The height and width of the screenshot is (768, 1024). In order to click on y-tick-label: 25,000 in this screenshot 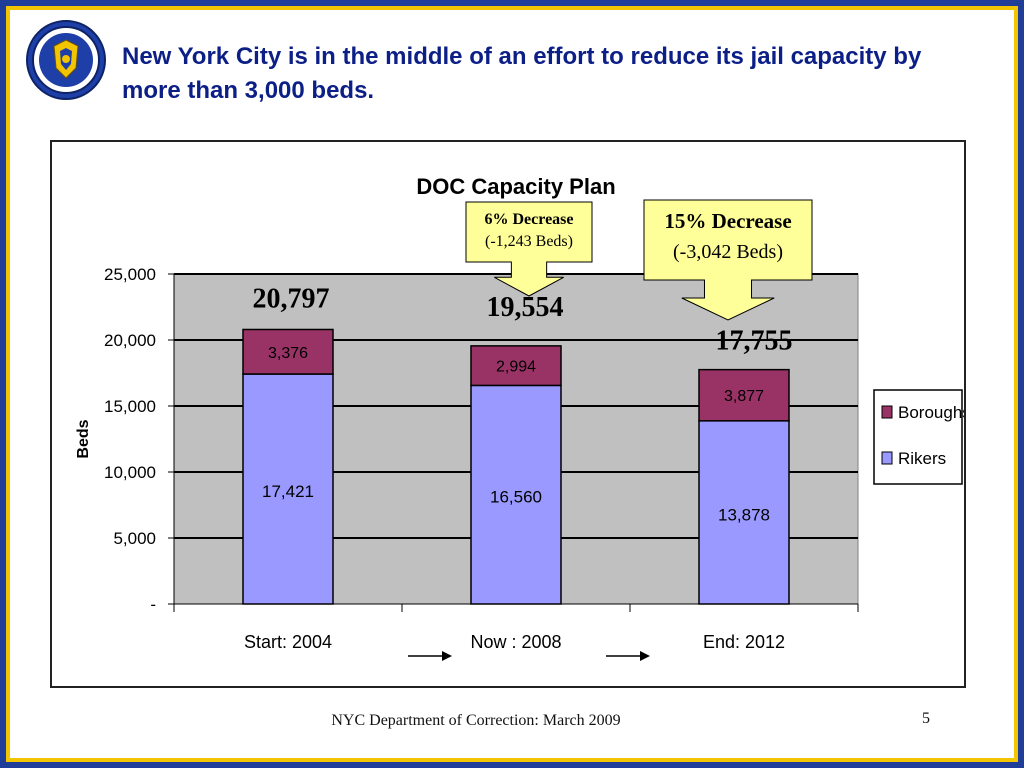, I will do `click(130, 274)`.